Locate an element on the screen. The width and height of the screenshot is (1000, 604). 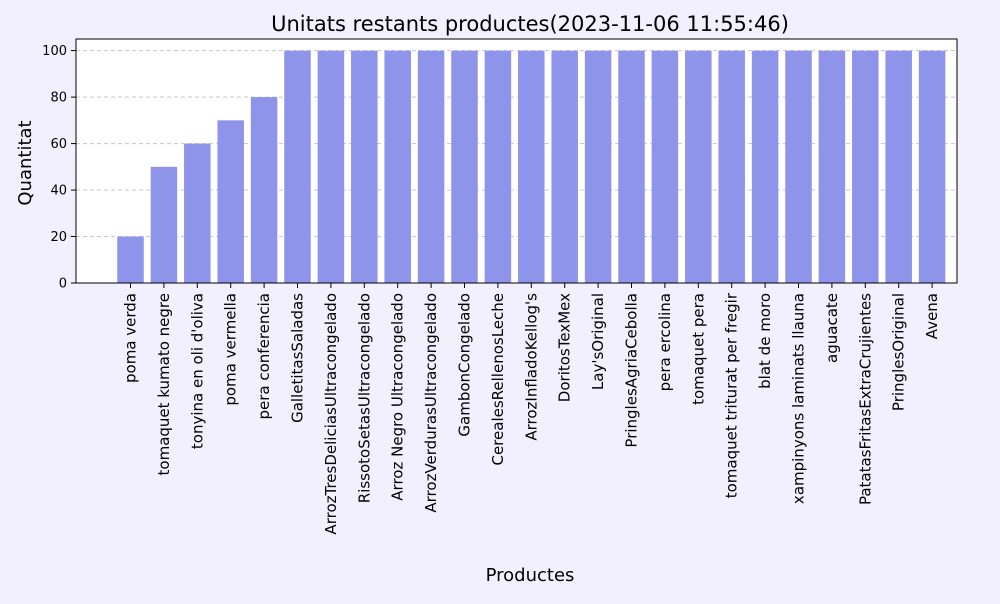
x-tick-label: Arroz Negro Ultracongelado is located at coordinates (398, 397).